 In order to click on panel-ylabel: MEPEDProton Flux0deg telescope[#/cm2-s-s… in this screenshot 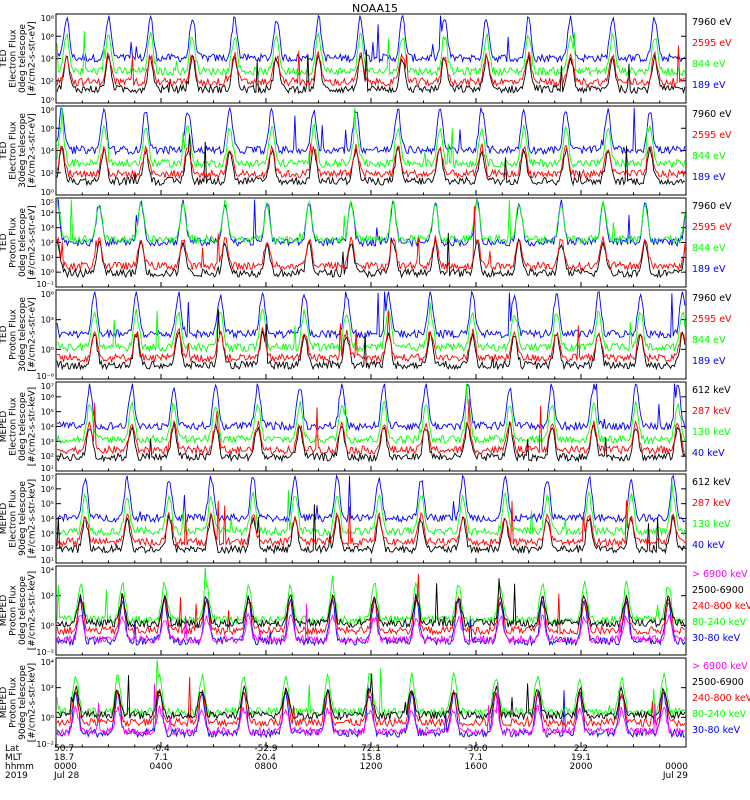, I will do `click(19, 610)`.